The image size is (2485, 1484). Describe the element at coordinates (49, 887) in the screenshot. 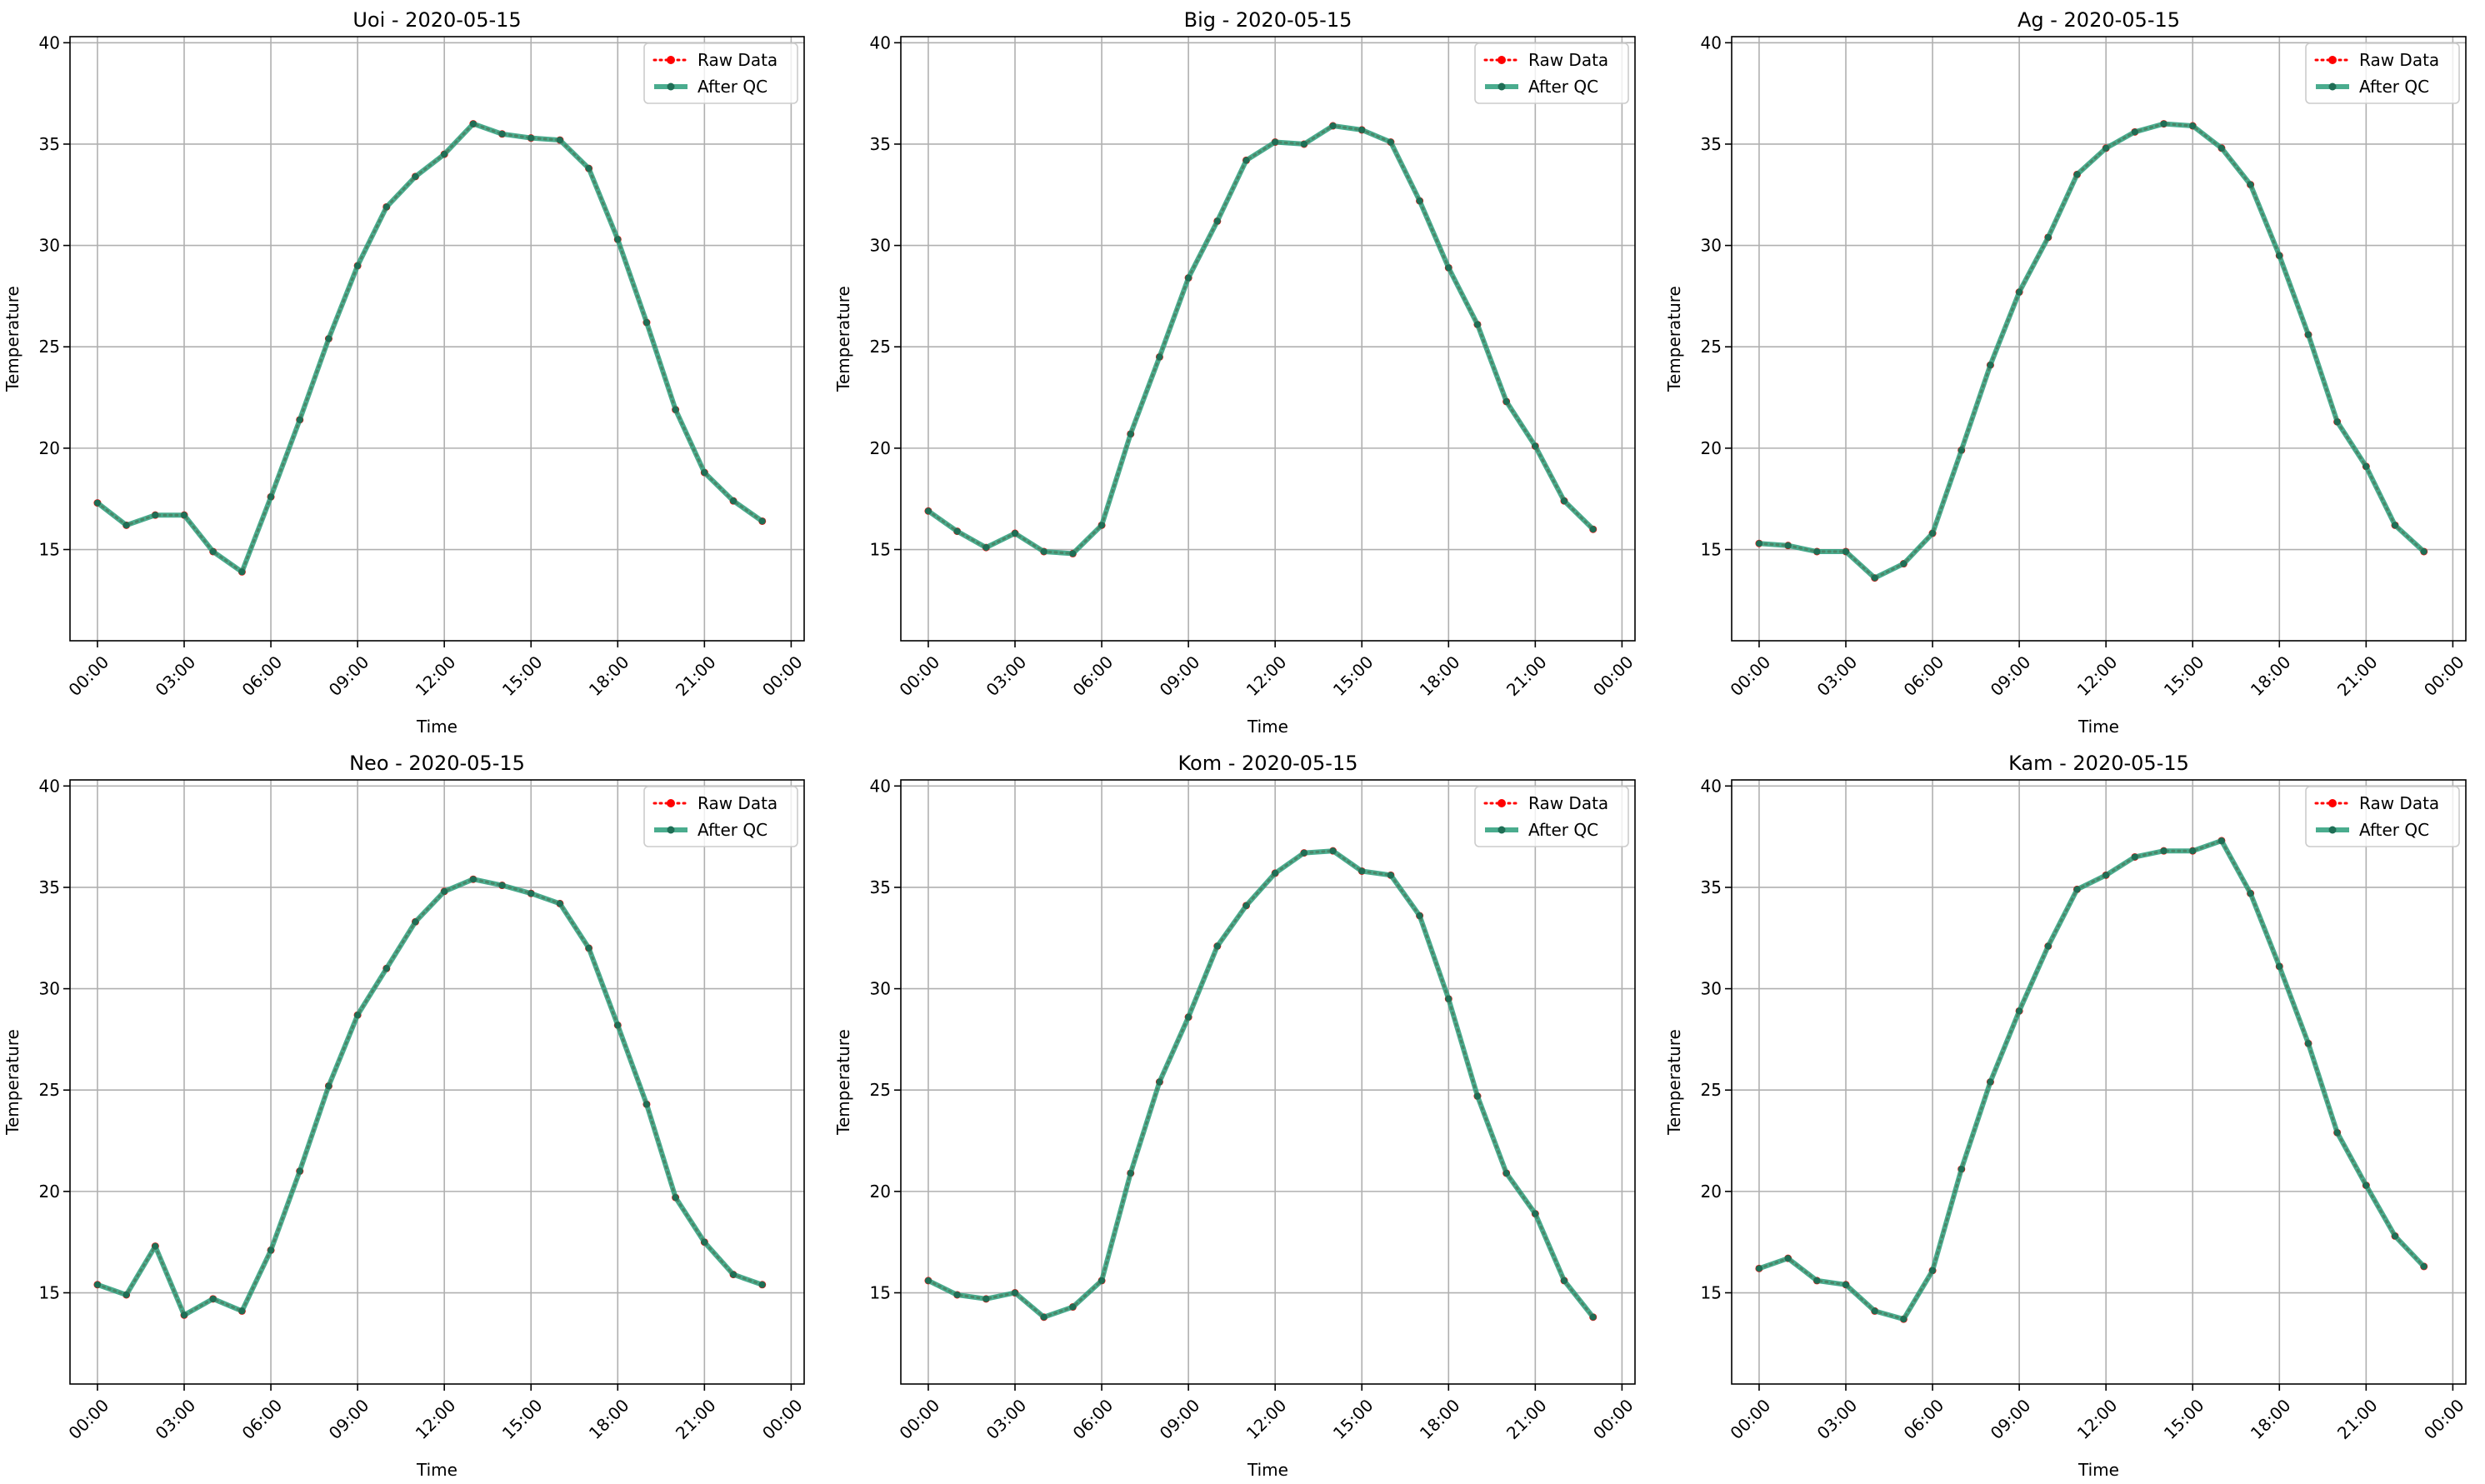

I see `y-tick-label: 35` at that location.